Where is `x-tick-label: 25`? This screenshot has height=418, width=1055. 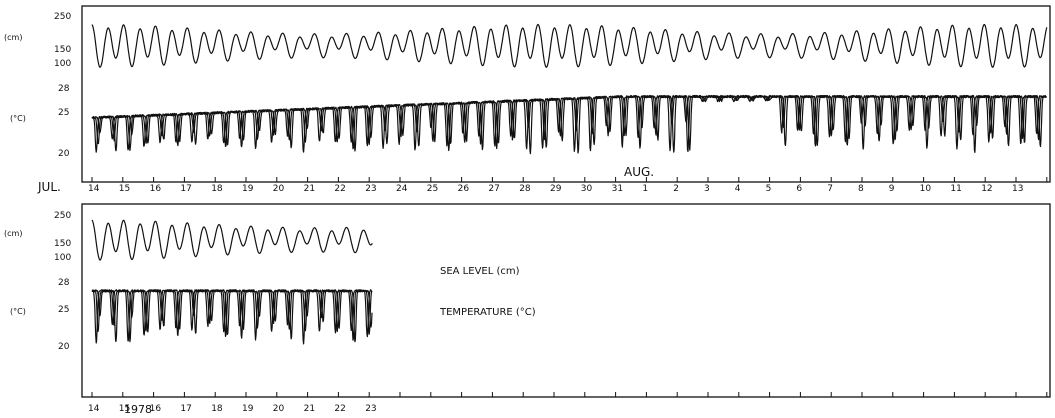 x-tick-label: 25 is located at coordinates (432, 189).